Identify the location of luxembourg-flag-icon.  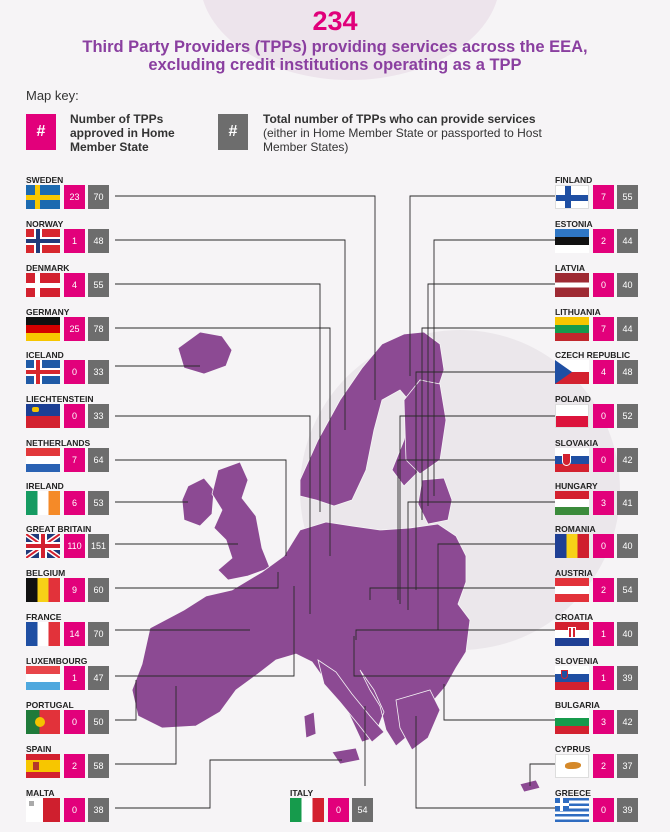
(43, 678).